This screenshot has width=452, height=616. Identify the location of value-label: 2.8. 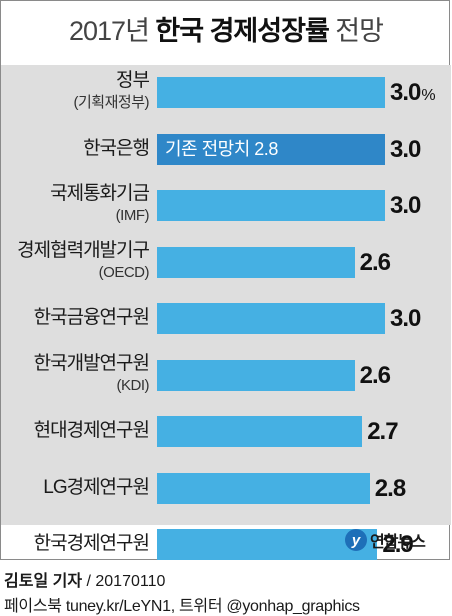
(390, 488).